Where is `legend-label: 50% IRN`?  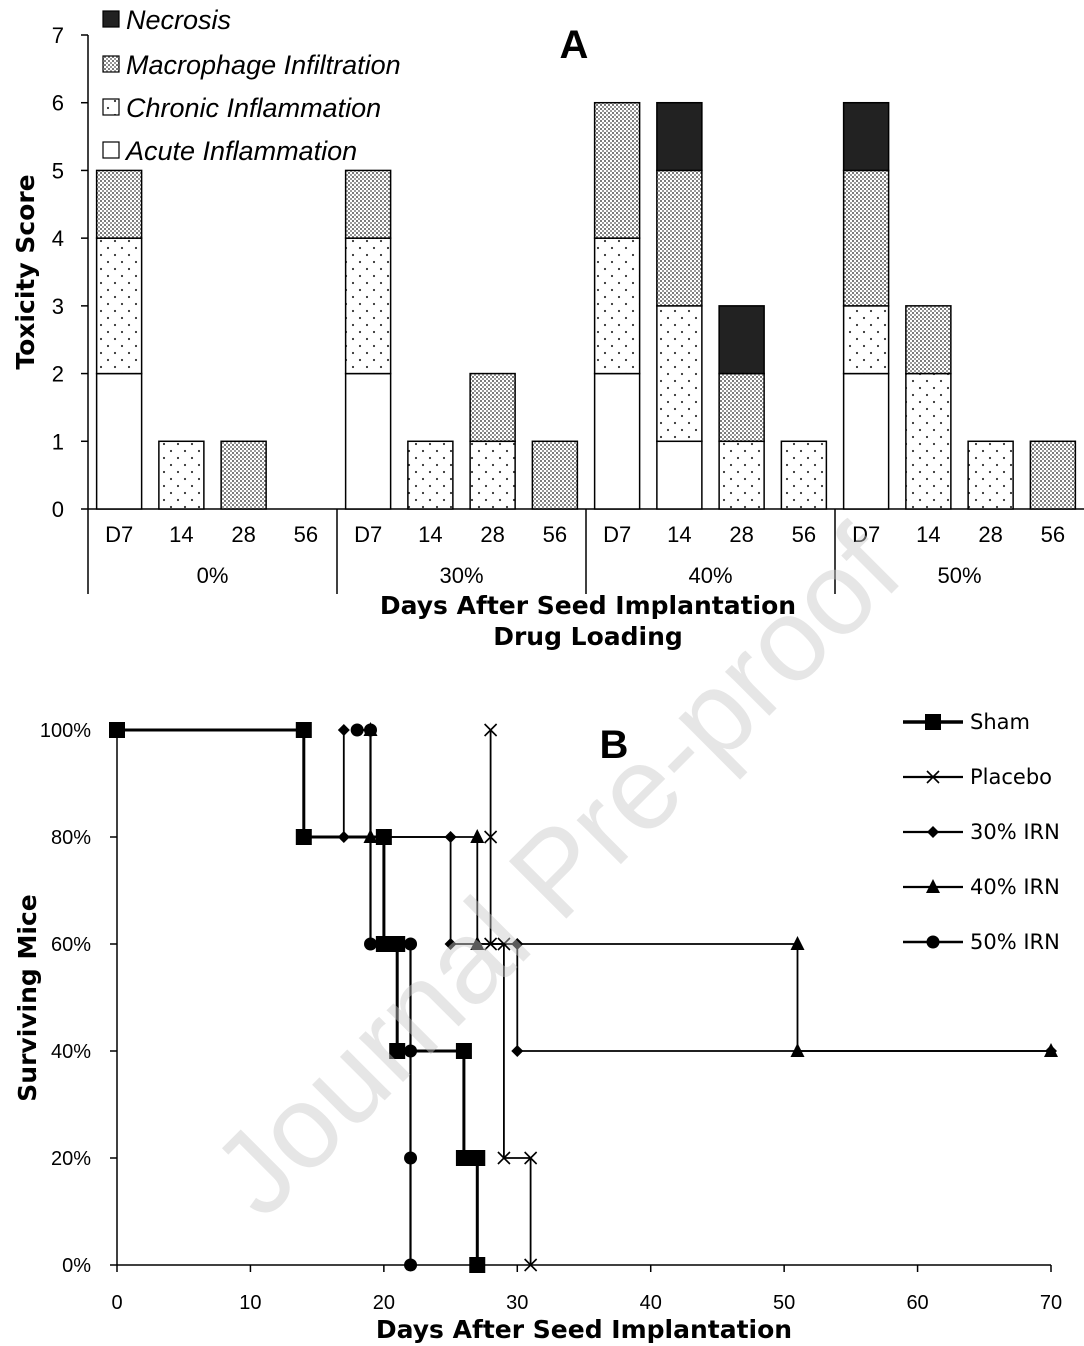 legend-label: 50% IRN is located at coordinates (1015, 942).